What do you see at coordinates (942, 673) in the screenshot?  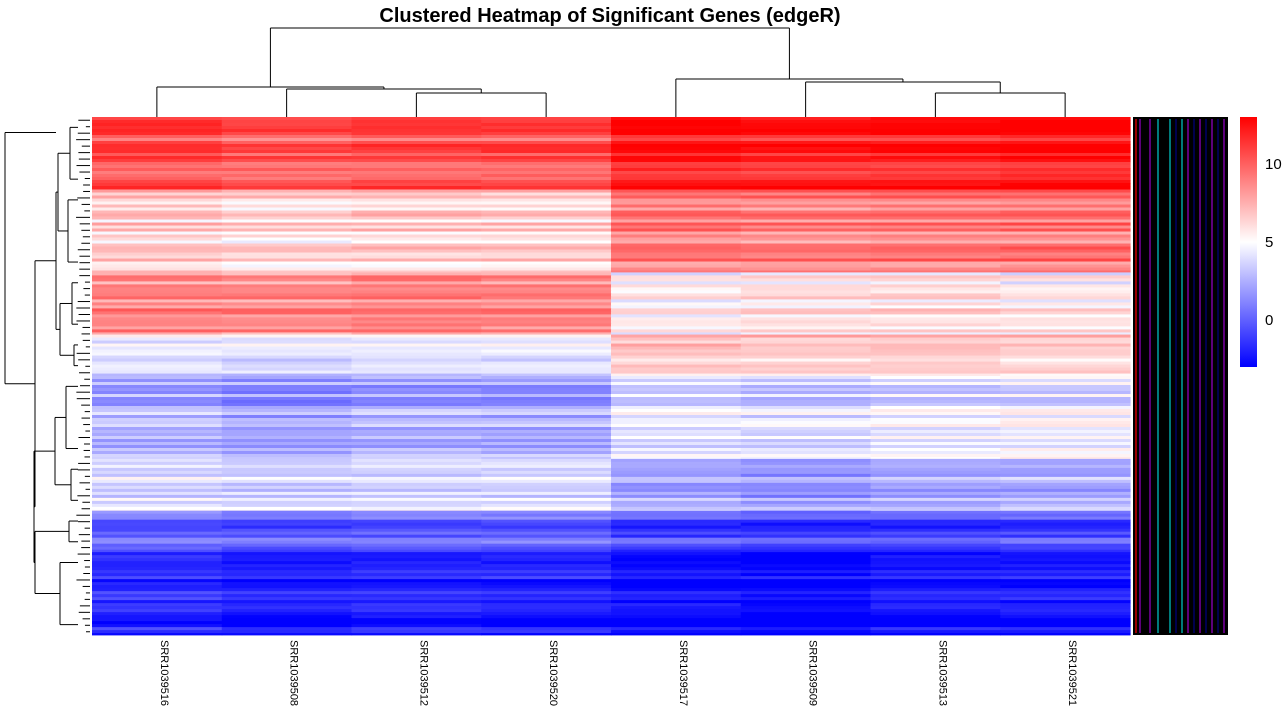 I see `column-label: SRR1039513` at bounding box center [942, 673].